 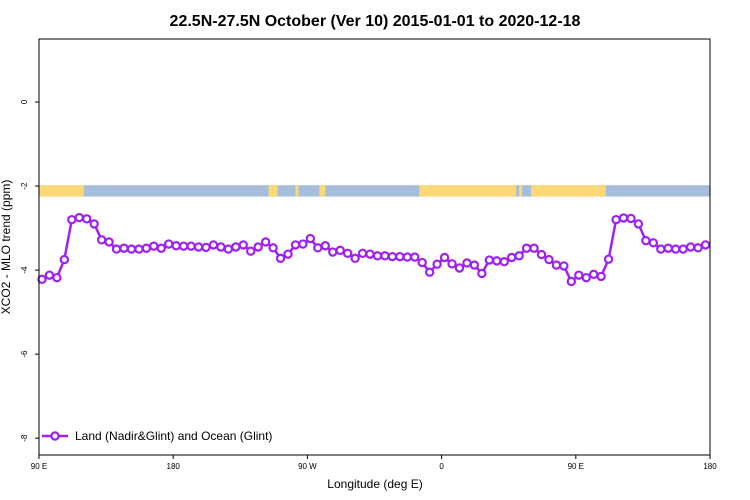 What do you see at coordinates (55, 436) in the screenshot?
I see `legend-marker` at bounding box center [55, 436].